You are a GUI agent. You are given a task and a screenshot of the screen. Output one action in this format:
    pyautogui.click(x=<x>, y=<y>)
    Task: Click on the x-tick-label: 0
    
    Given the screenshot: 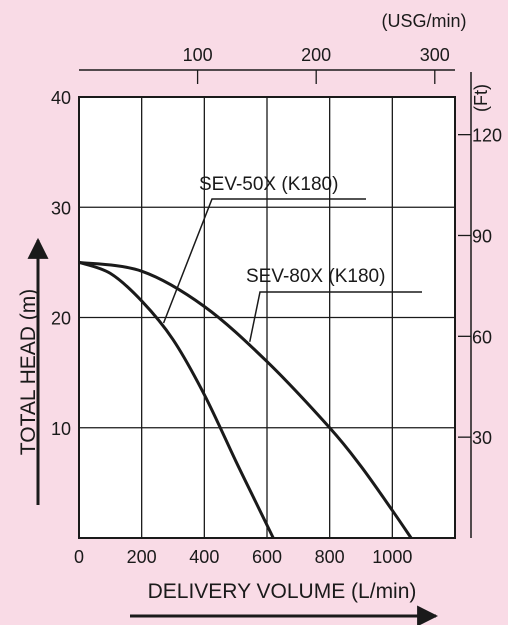 What is the action you would take?
    pyautogui.click(x=79, y=557)
    